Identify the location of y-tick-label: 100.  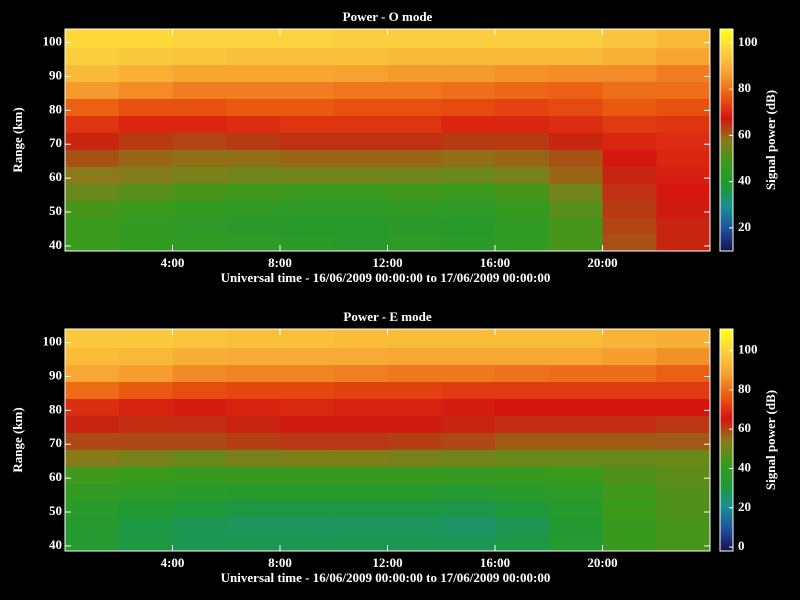
(53, 41).